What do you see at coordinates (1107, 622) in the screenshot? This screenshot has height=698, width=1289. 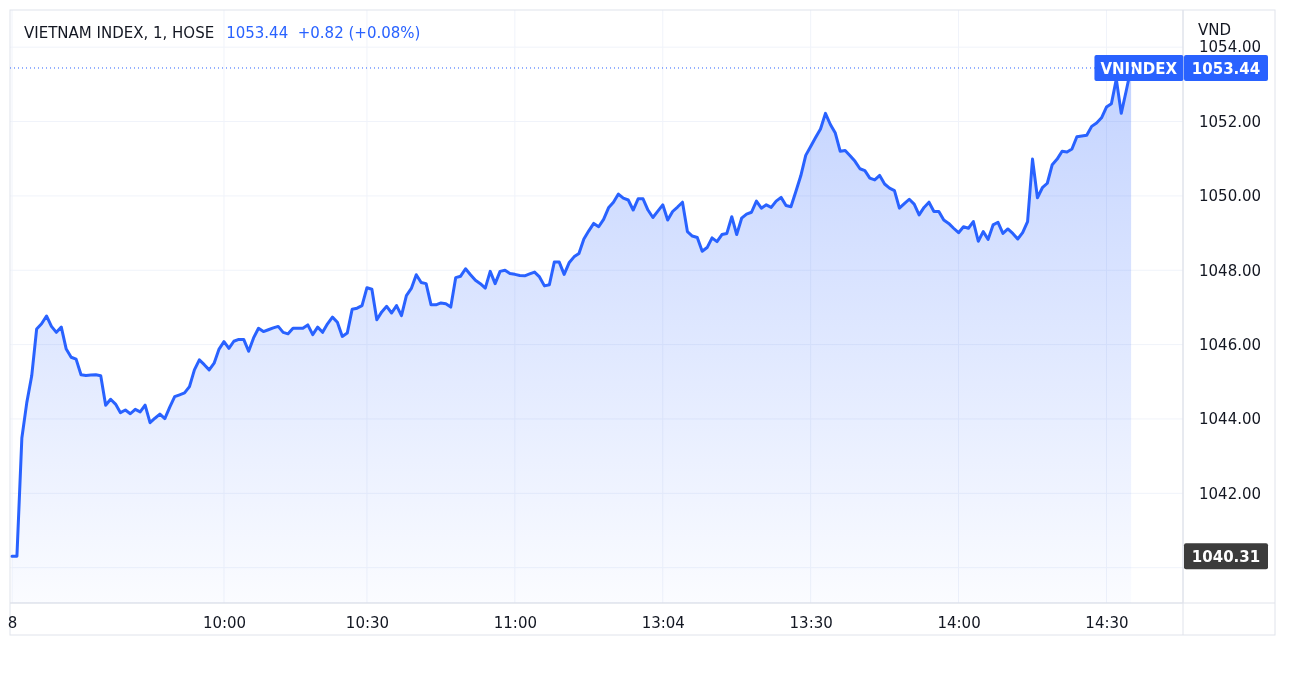 I see `x-tick-label: 14:30` at bounding box center [1107, 622].